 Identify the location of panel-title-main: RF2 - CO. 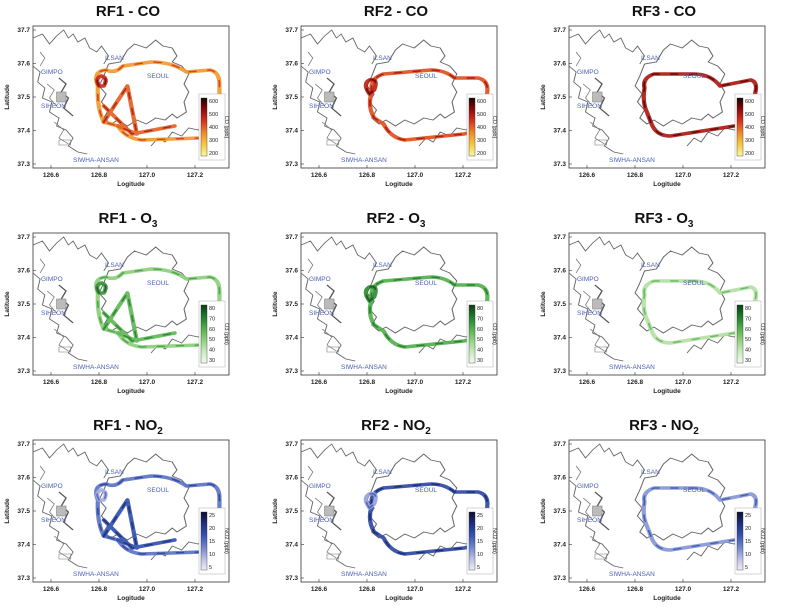
(396, 11).